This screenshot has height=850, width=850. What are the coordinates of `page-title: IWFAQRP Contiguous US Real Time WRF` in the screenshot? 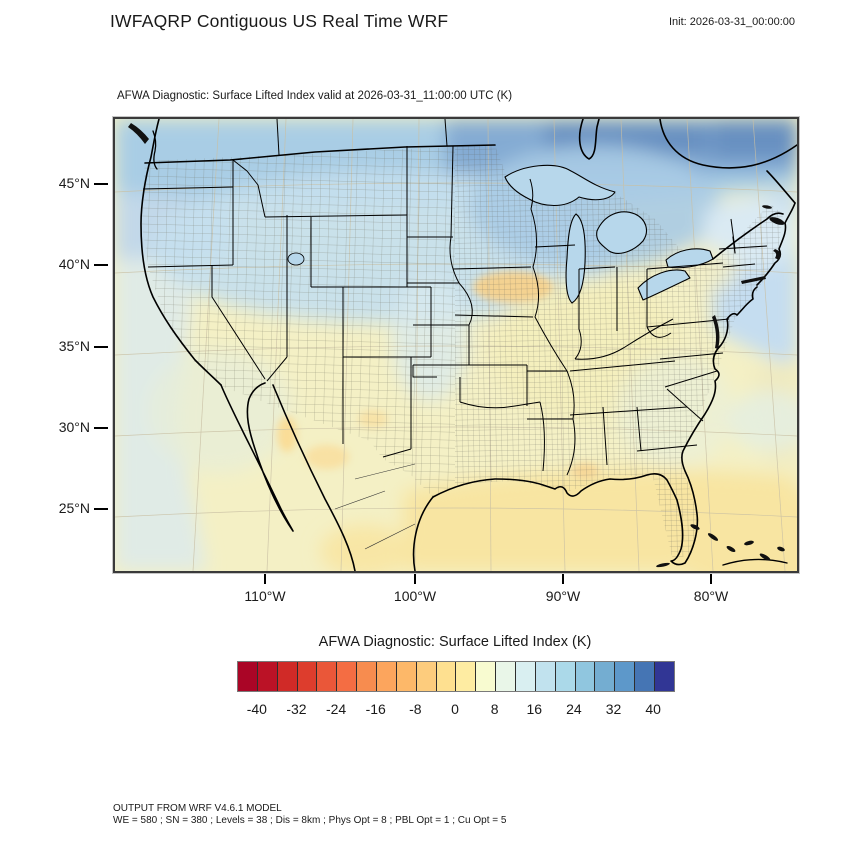 It's located at (279, 21).